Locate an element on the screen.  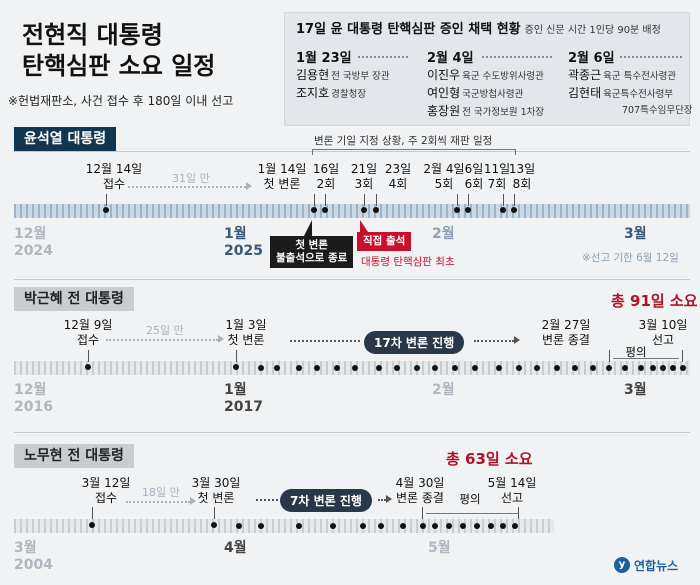
yonhap-logo-text: 연합뉴스 is located at coordinates (656, 566).